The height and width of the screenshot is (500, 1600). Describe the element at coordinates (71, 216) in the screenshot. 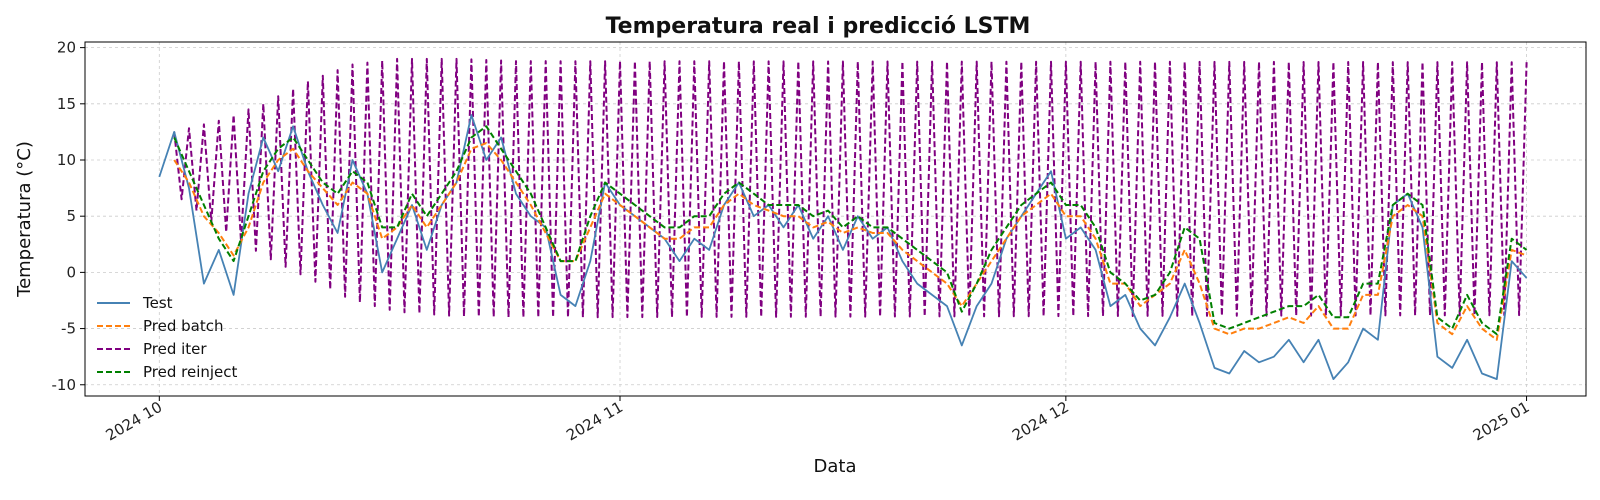

I see `y-tick-label: 5` at that location.